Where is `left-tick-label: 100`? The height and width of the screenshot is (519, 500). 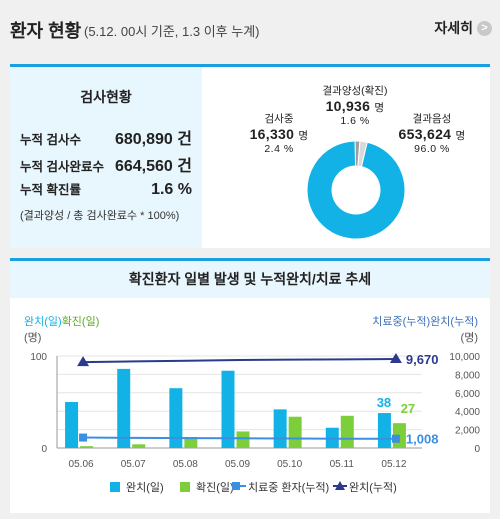
left-tick-label: 100 is located at coordinates (38, 357).